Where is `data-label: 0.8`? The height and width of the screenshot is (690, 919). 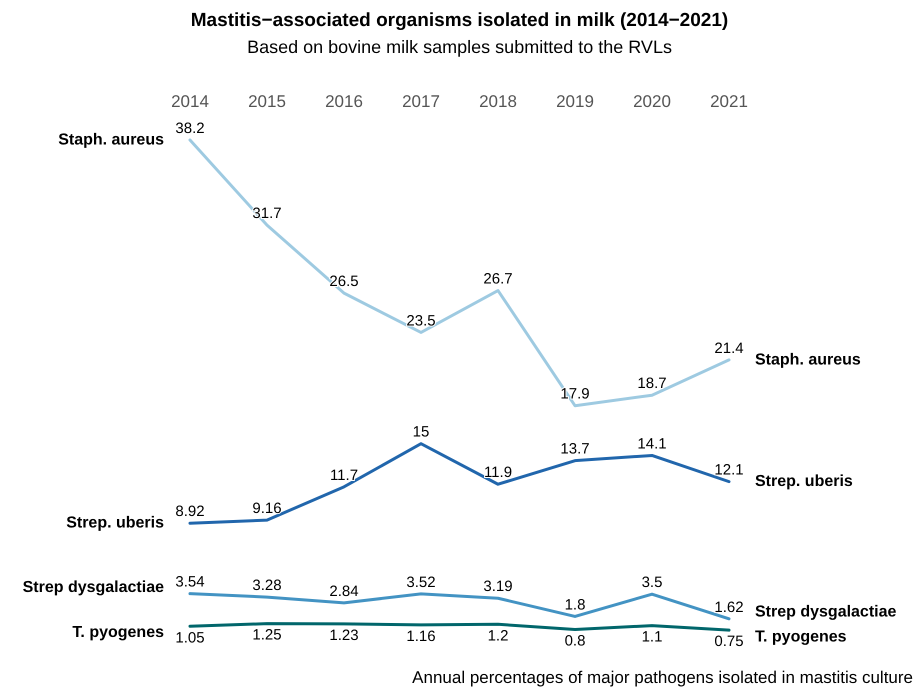 data-label: 0.8 is located at coordinates (575, 641).